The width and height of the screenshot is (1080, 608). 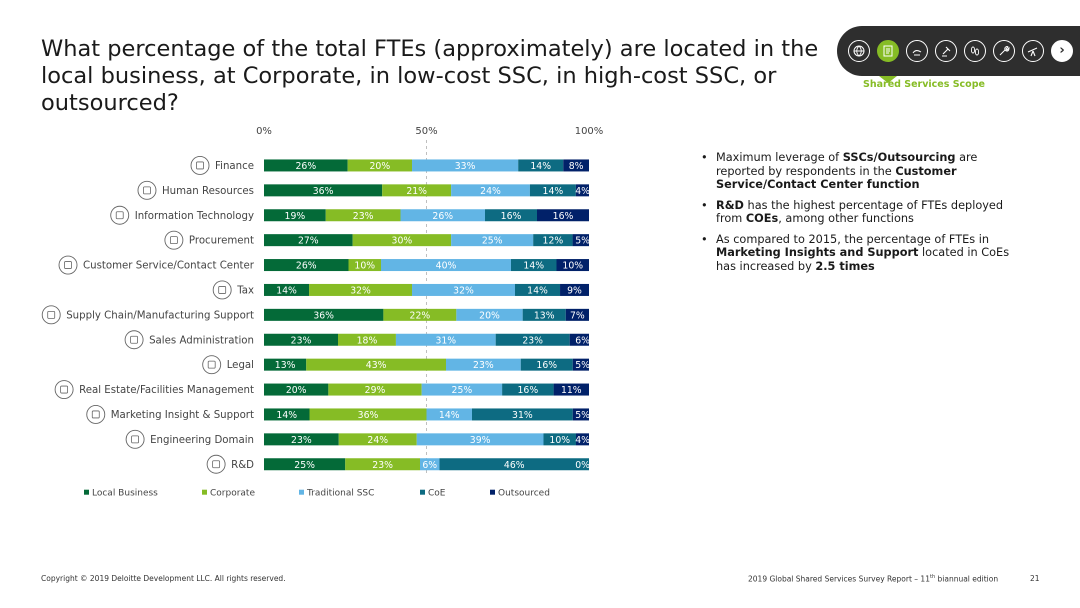 What do you see at coordinates (232, 494) in the screenshot?
I see `legend-label: Corporate` at bounding box center [232, 494].